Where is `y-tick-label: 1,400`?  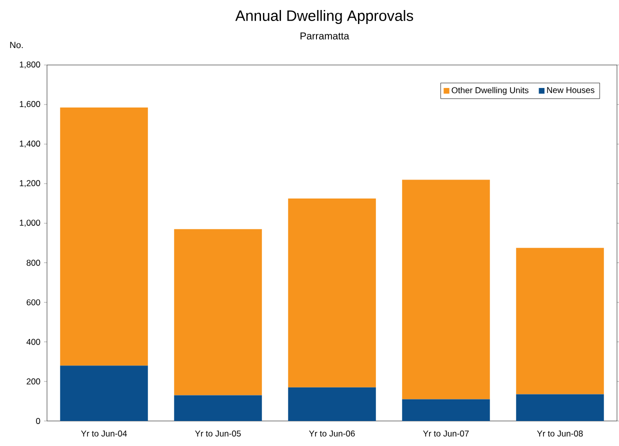
y-tick-label: 1,400 is located at coordinates (30, 144).